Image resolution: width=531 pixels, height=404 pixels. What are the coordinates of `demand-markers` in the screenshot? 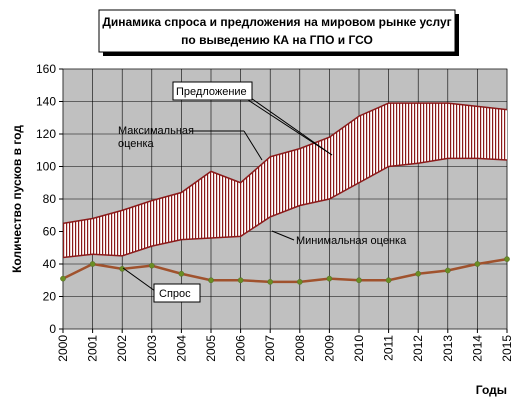 It's located at (285, 270).